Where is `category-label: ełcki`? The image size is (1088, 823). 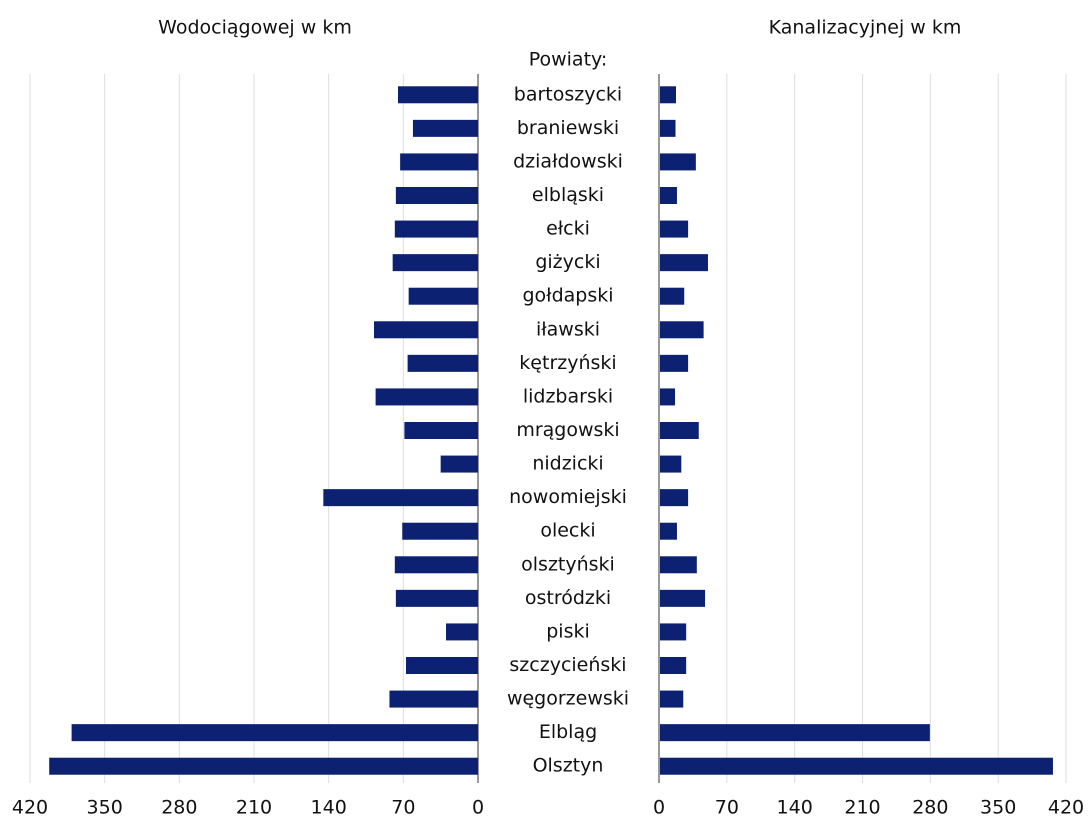
category-label: ełcki is located at coordinates (568, 229).